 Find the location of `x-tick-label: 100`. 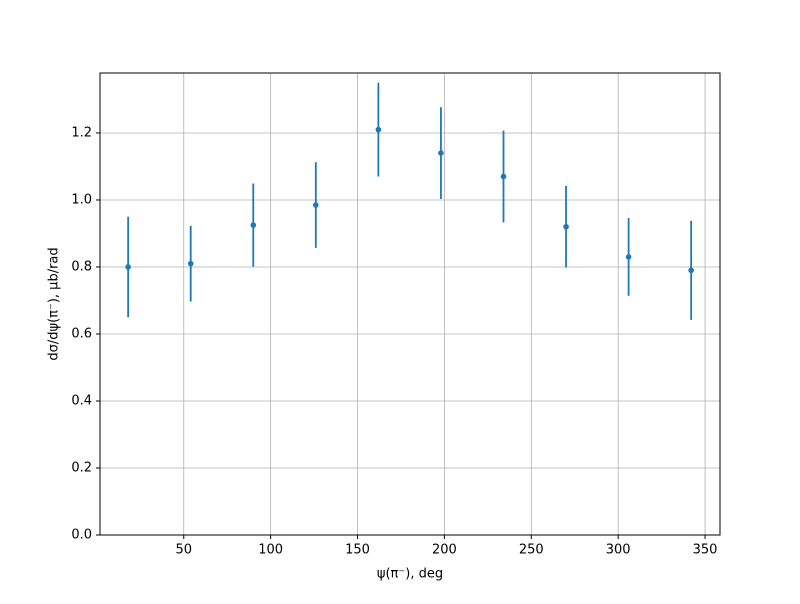

x-tick-label: 100 is located at coordinates (270, 550).